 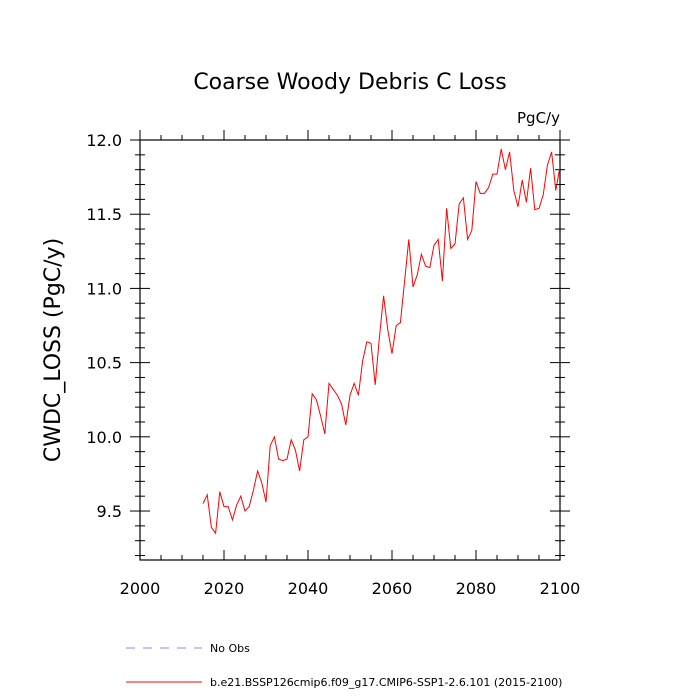 What do you see at coordinates (140, 588) in the screenshot?
I see `x-tick-label: 2000` at bounding box center [140, 588].